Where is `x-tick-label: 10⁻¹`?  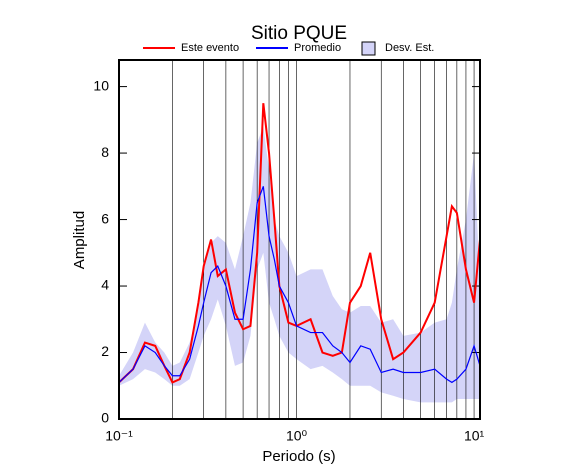
x-tick-label: 10⁻¹ is located at coordinates (119, 436).